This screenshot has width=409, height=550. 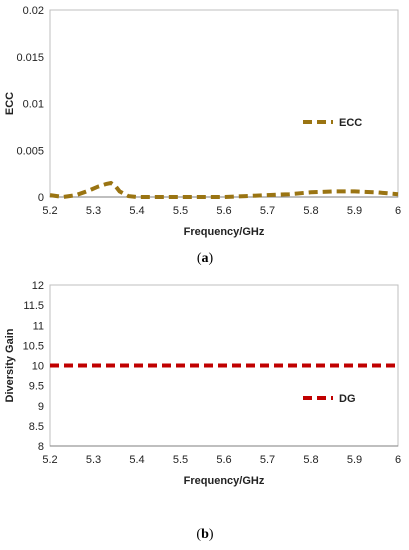 I want to click on legend: ECC, so click(x=332, y=123).